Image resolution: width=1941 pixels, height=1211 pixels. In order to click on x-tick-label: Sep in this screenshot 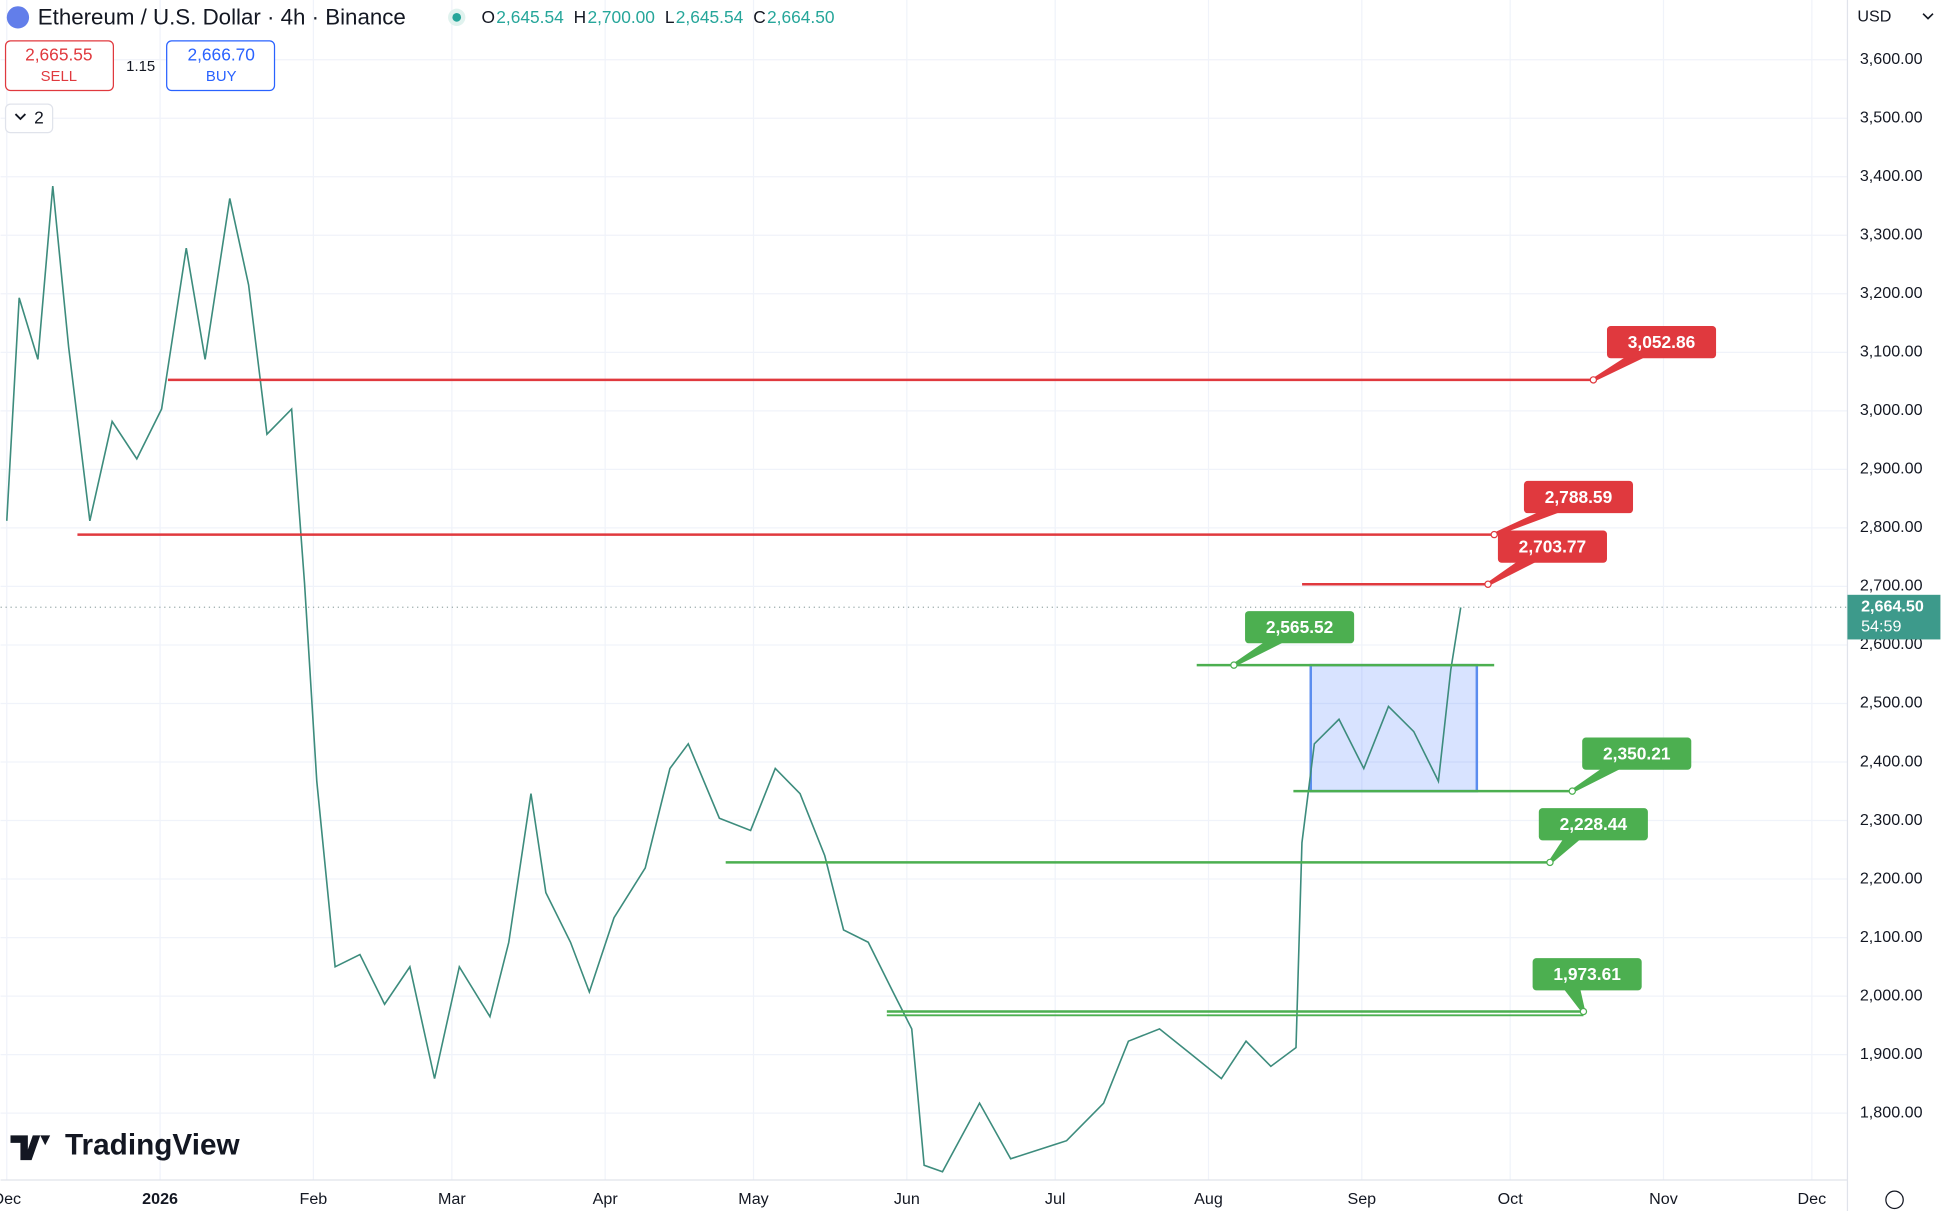, I will do `click(1361, 1199)`.